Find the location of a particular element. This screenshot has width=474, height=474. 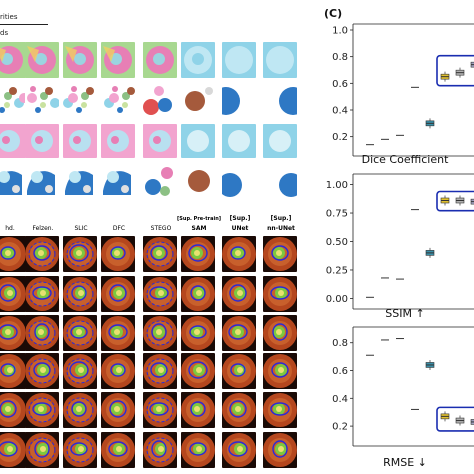

method-label-0: hd. is located at coordinates (16, 224).